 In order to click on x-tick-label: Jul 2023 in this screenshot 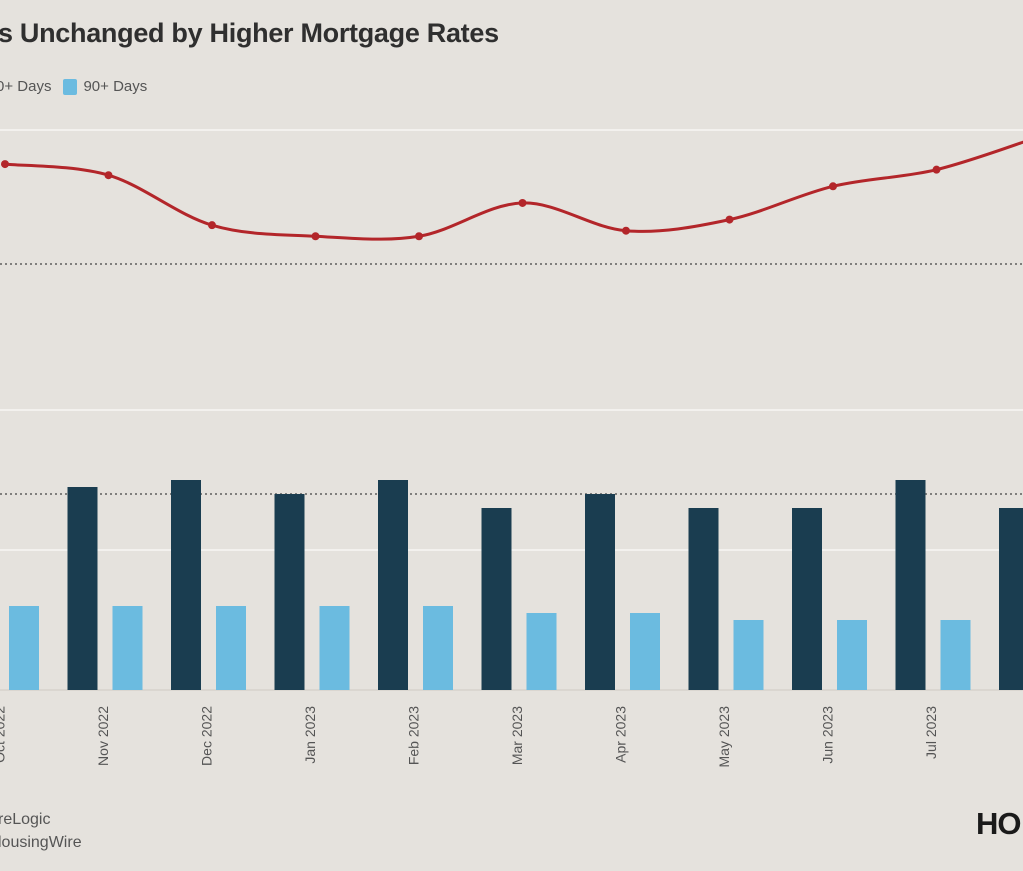, I will do `click(931, 732)`.